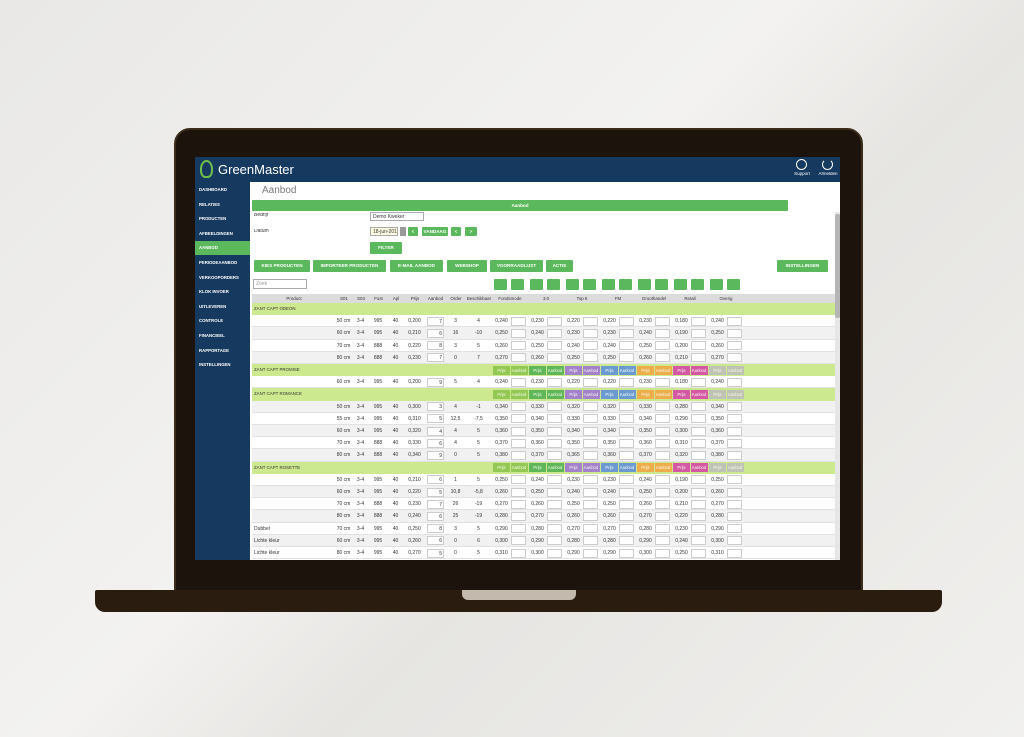  I want to click on stock-input: 6, so click(435, 443).